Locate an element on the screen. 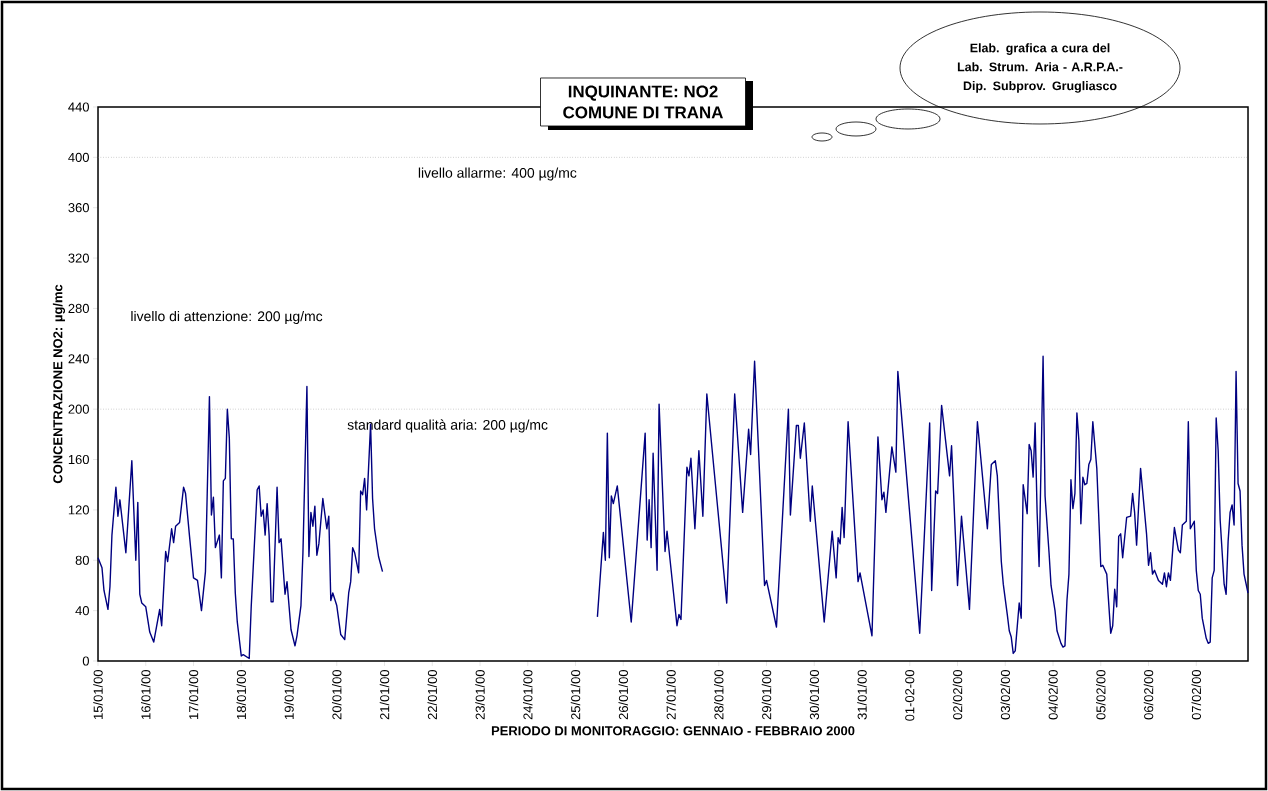  x-tick-label: 06/02/00 is located at coordinates (1148, 695).